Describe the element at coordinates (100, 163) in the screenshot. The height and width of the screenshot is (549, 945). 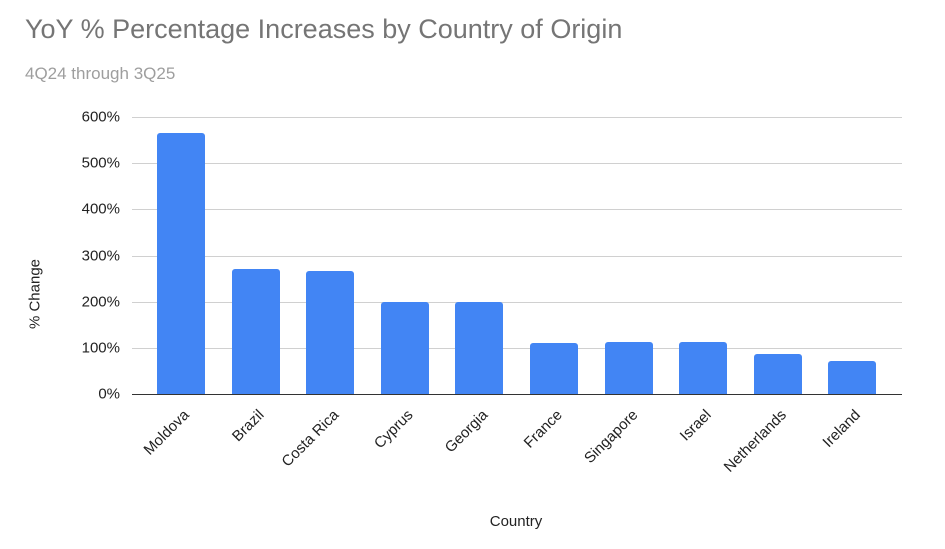
I see `y-tick-label: 500%` at that location.